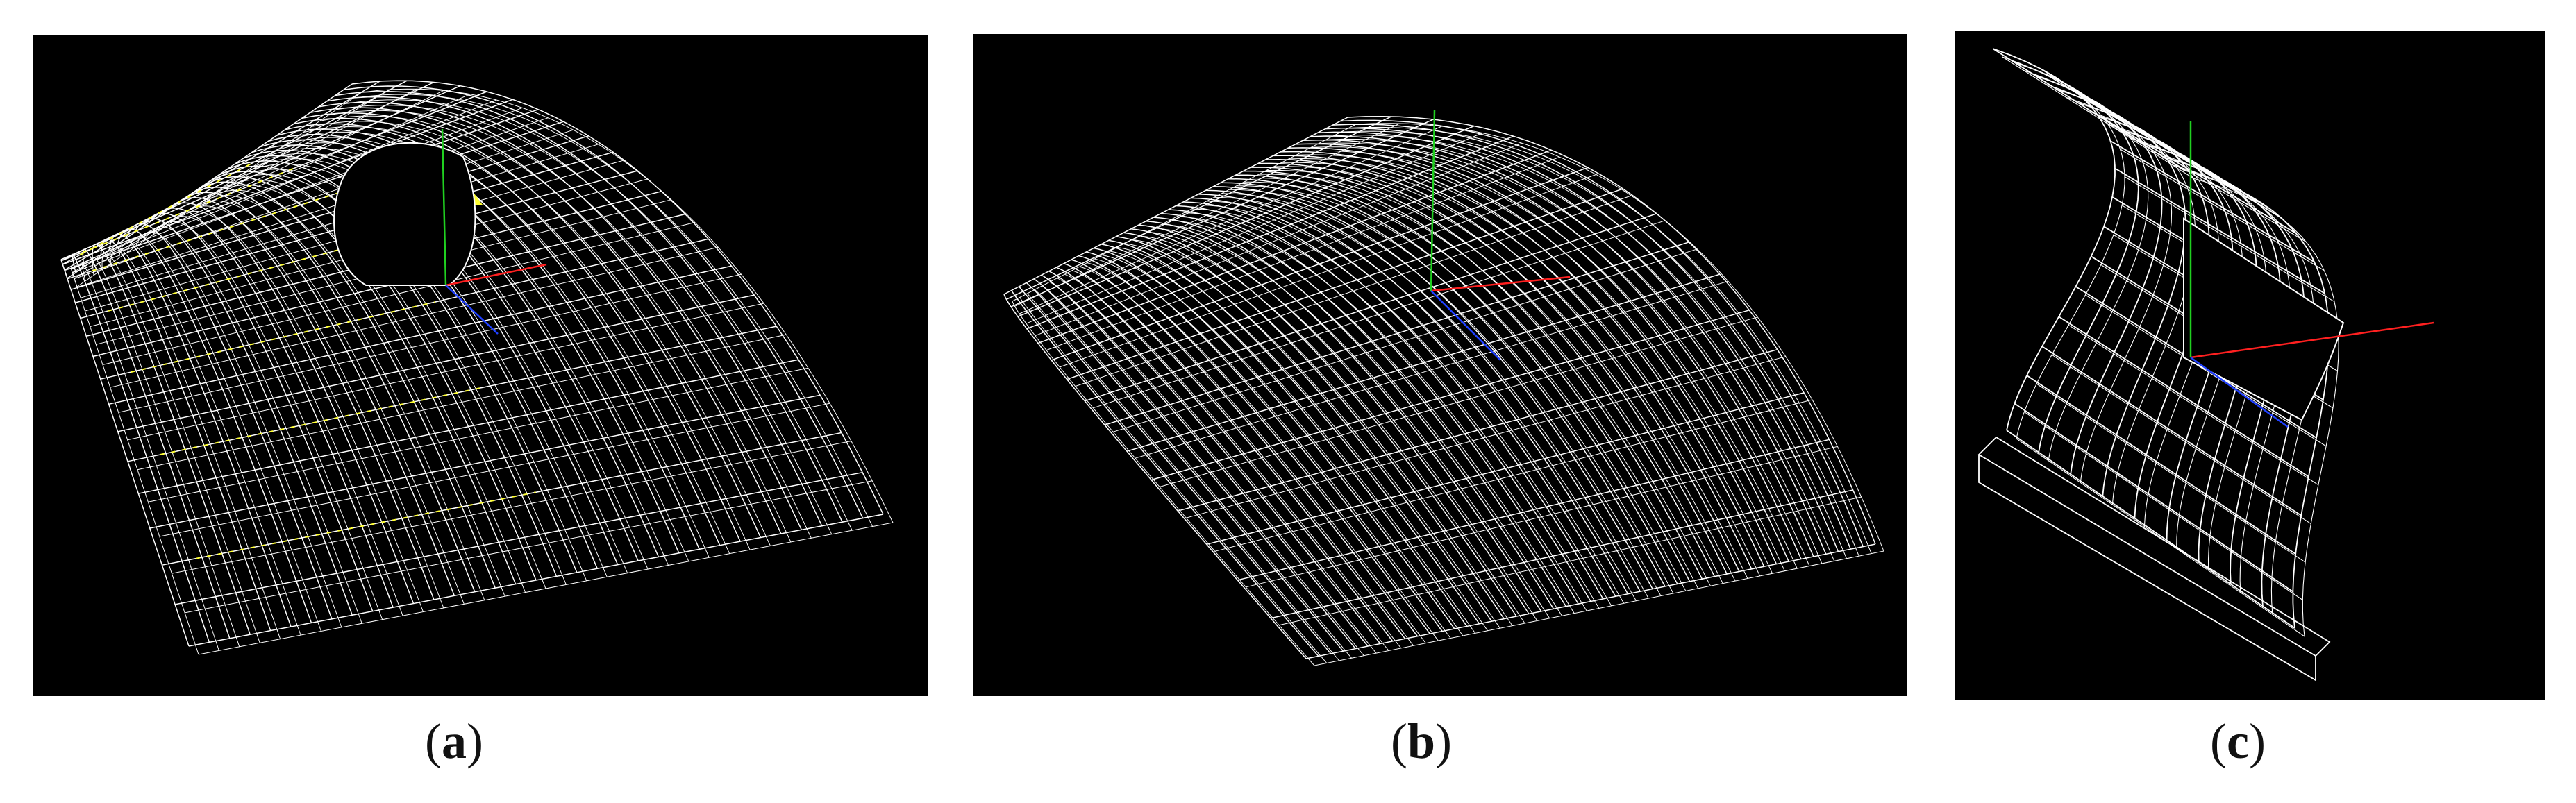 The width and height of the screenshot is (2576, 803). Describe the element at coordinates (2238, 741) in the screenshot. I see `caption-c: (c)` at that location.